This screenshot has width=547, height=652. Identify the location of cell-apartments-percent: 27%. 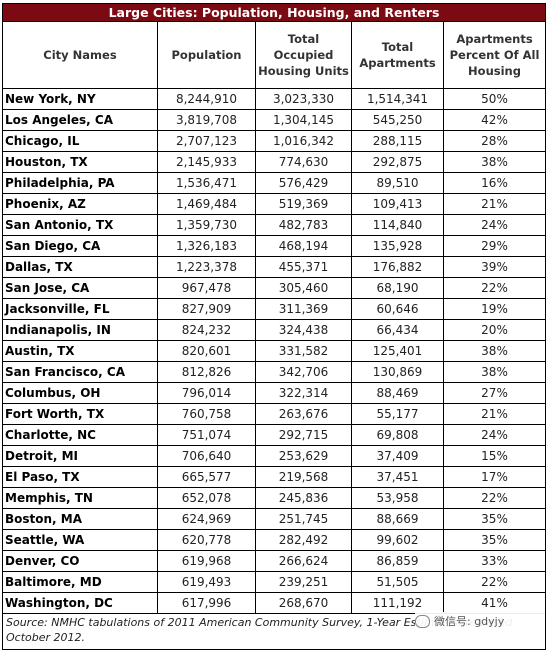
(494, 393).